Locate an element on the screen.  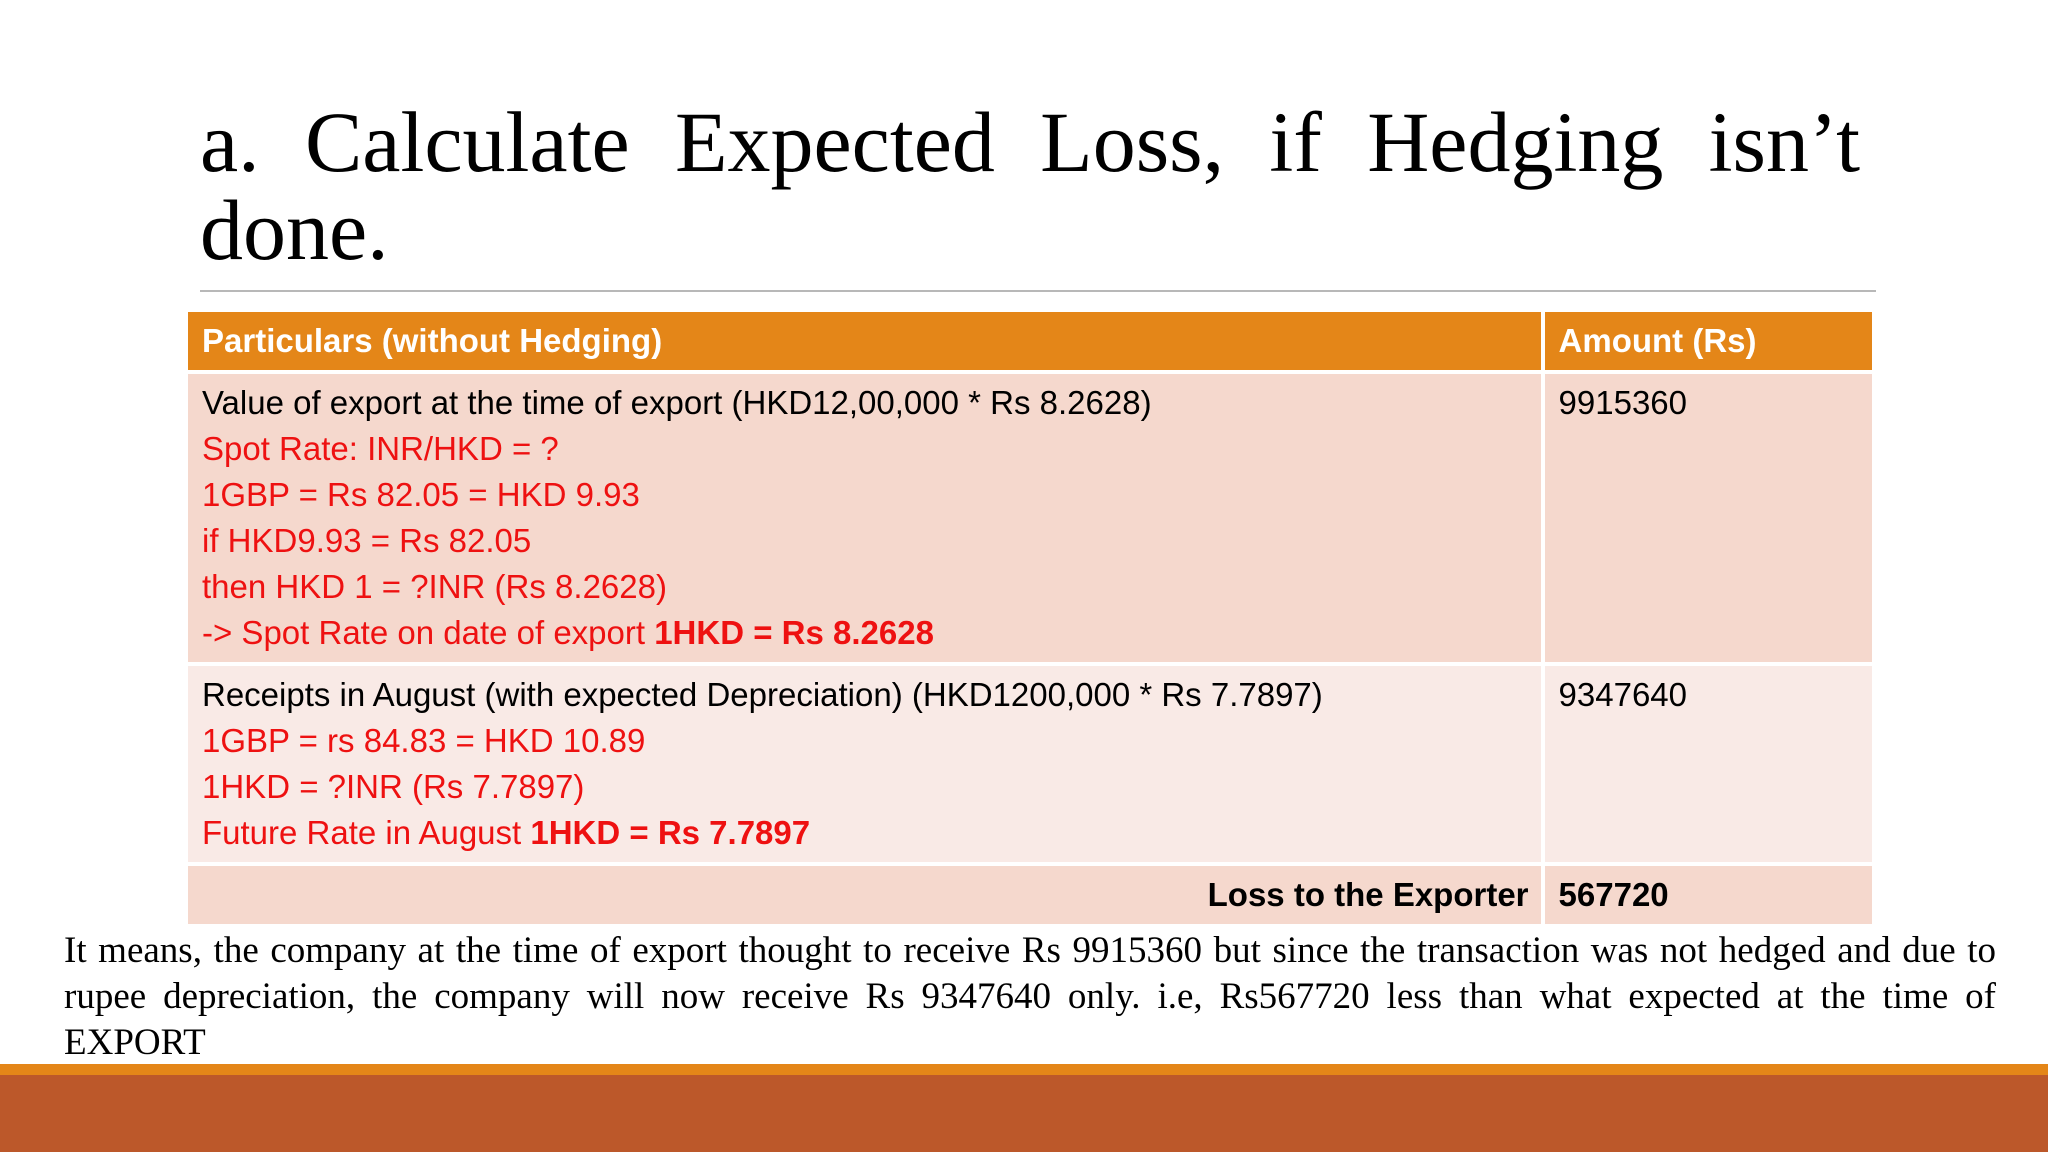
future-rate-result-line: Future Rate in August 1HKD = Rs 7.7897 is located at coordinates (865, 833).